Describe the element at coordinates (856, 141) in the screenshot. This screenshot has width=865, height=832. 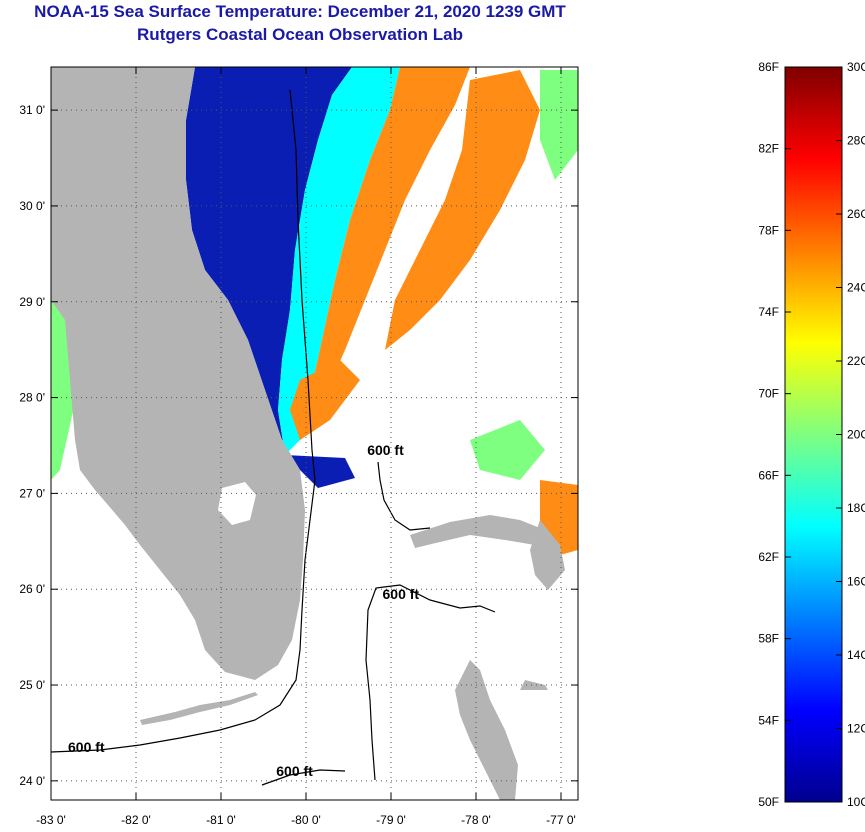
I see `colorbar-celsius-label: 28C` at that location.